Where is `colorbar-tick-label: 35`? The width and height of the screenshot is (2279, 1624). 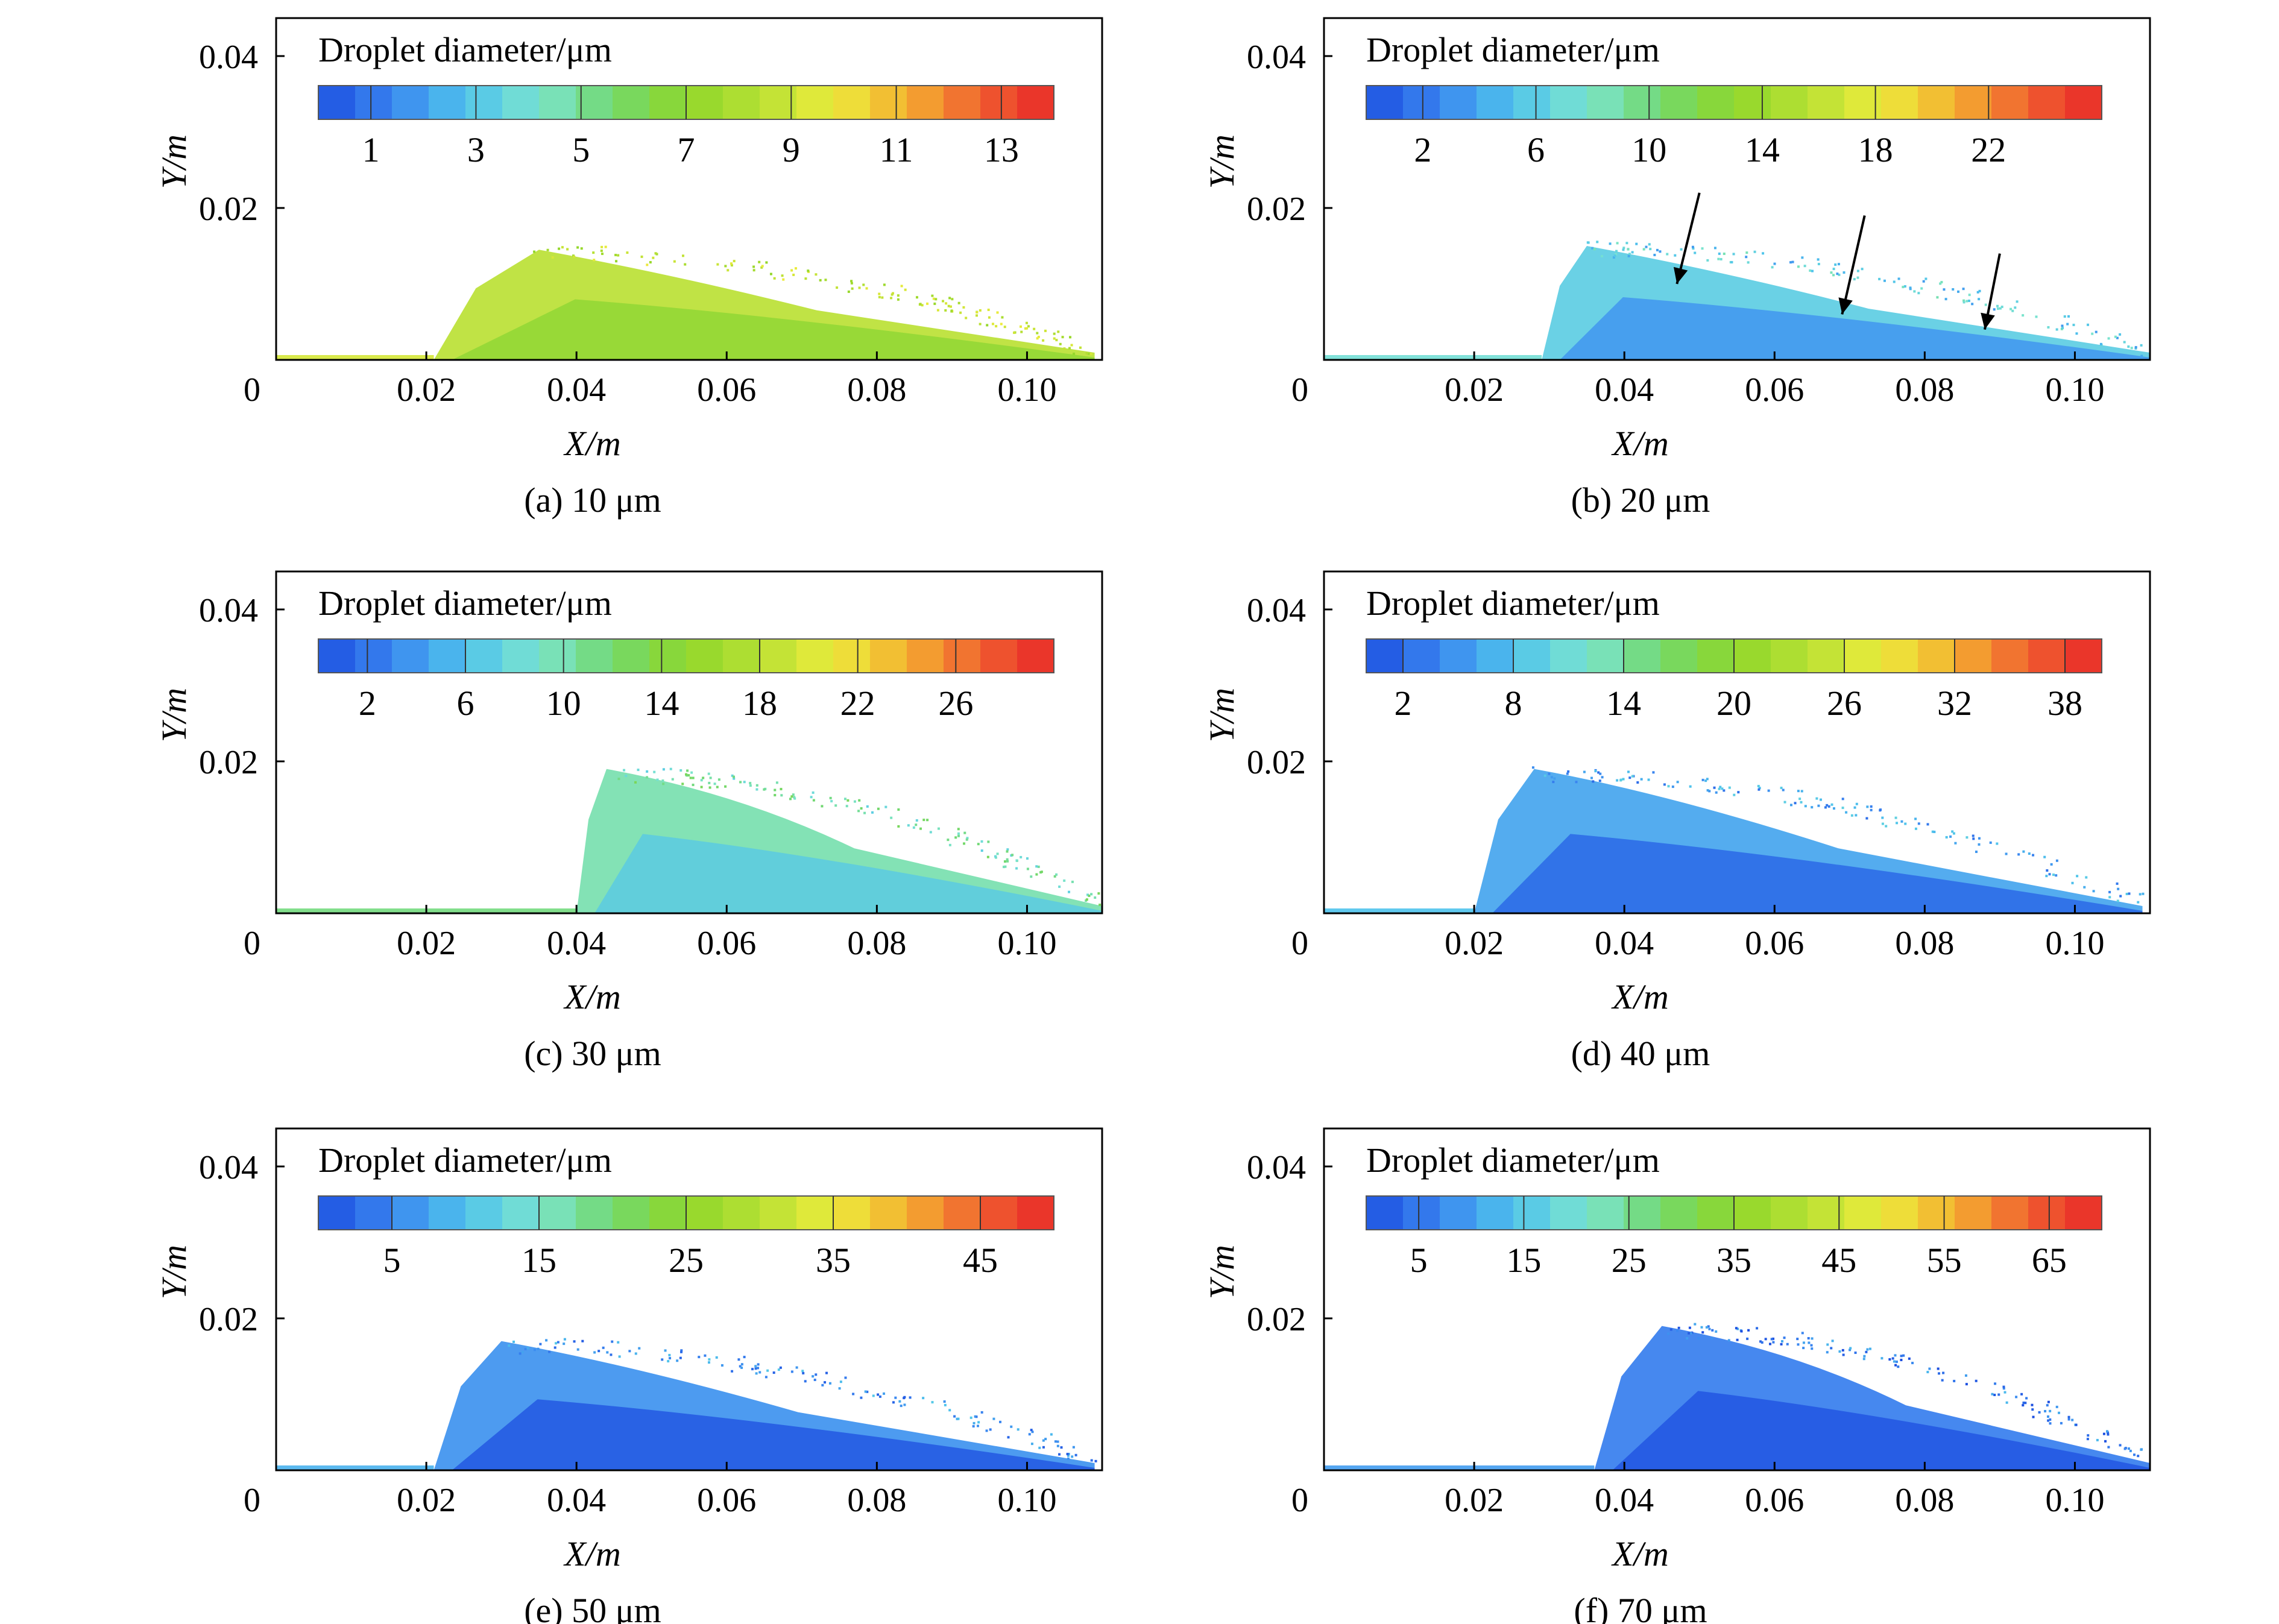
colorbar-tick-label: 35 is located at coordinates (1734, 1260).